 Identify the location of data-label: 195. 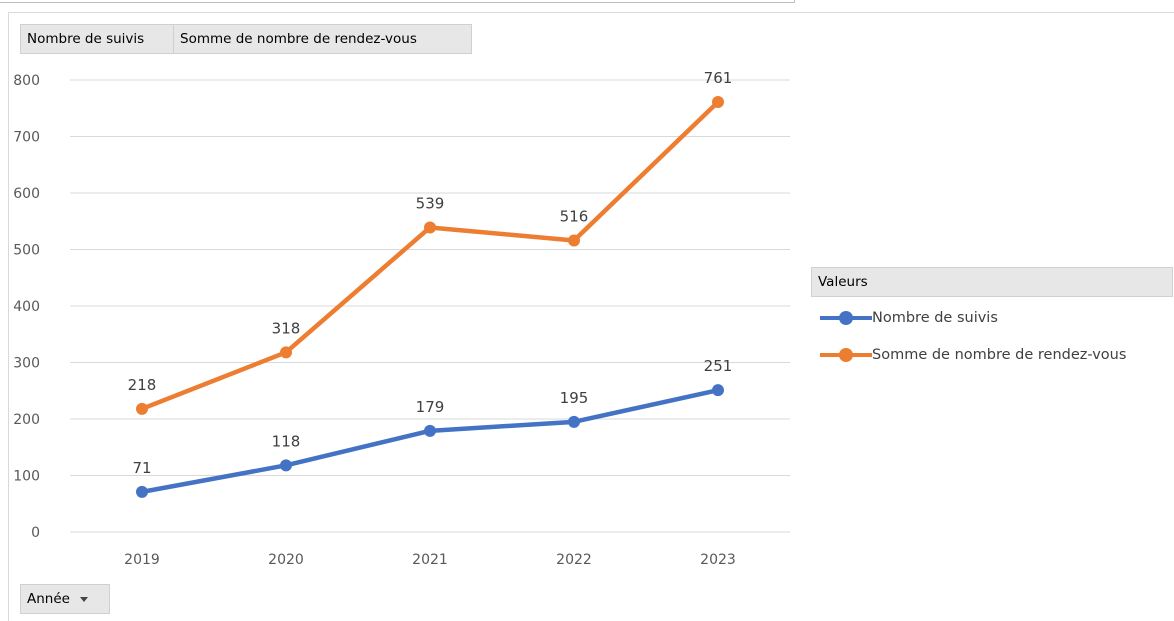
(574, 398).